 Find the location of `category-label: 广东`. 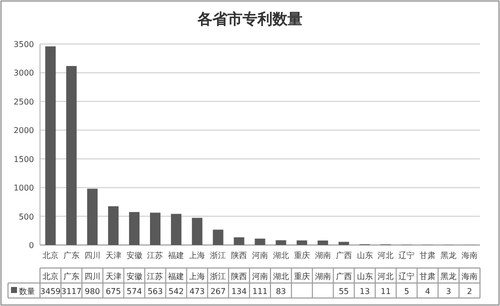

category-label: 广东 is located at coordinates (71, 276).